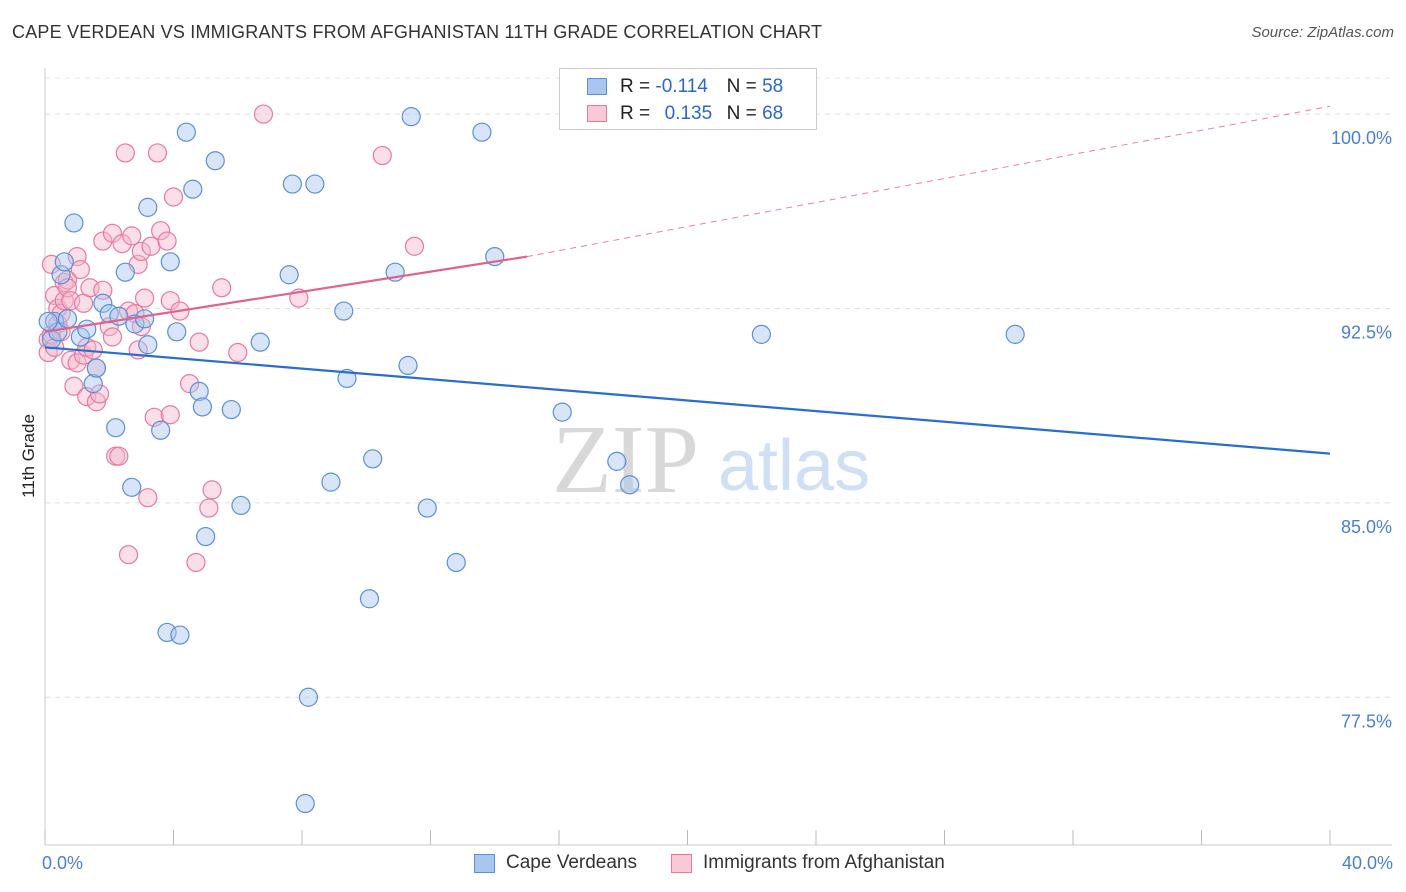 The height and width of the screenshot is (892, 1406). I want to click on legend-n-value: 58, so click(773, 86).